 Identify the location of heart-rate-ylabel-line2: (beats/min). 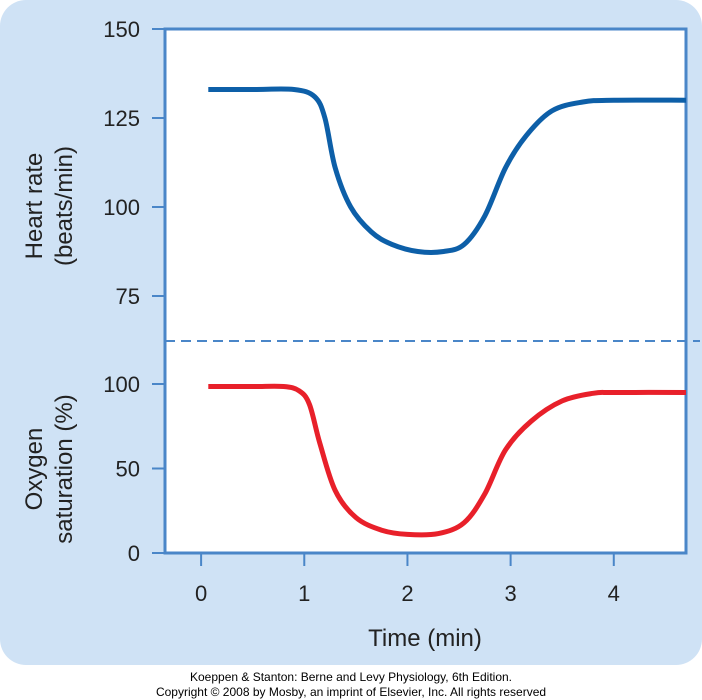
(64, 206).